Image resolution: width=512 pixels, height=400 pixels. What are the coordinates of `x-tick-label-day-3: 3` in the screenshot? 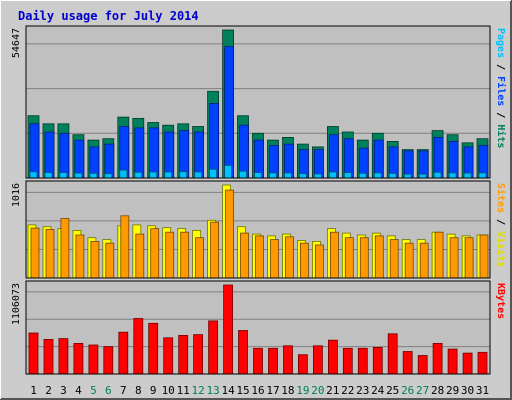 It's located at (63, 390).